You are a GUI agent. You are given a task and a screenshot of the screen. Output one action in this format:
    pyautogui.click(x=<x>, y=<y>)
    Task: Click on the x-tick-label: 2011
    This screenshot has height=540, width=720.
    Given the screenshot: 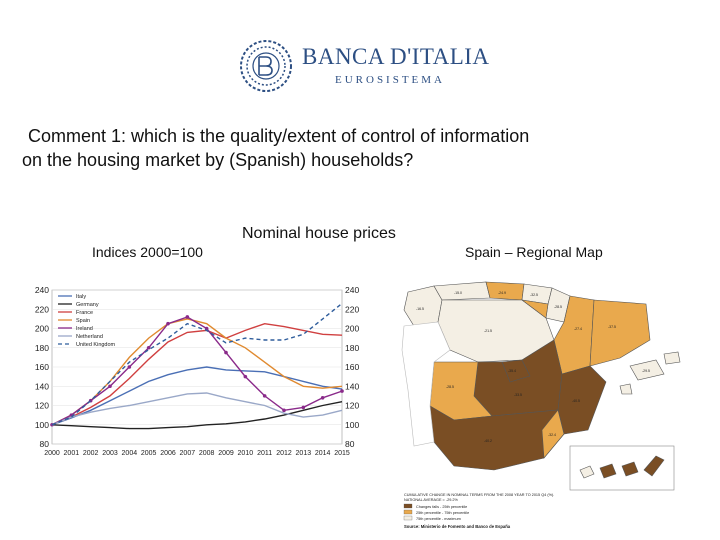 What is the action you would take?
    pyautogui.click(x=264, y=453)
    